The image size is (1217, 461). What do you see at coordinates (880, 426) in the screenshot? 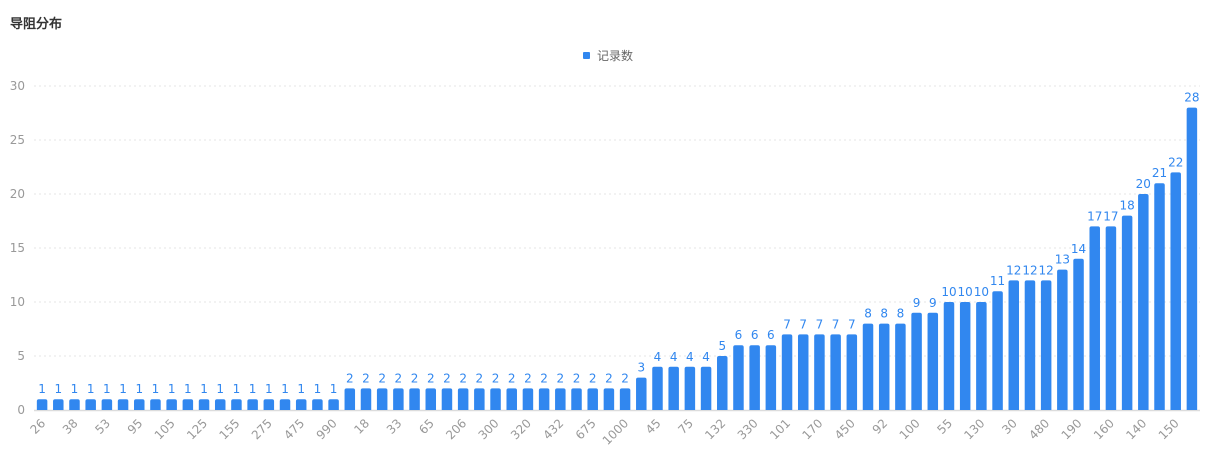
I see `x-tick-label: 92` at bounding box center [880, 426].